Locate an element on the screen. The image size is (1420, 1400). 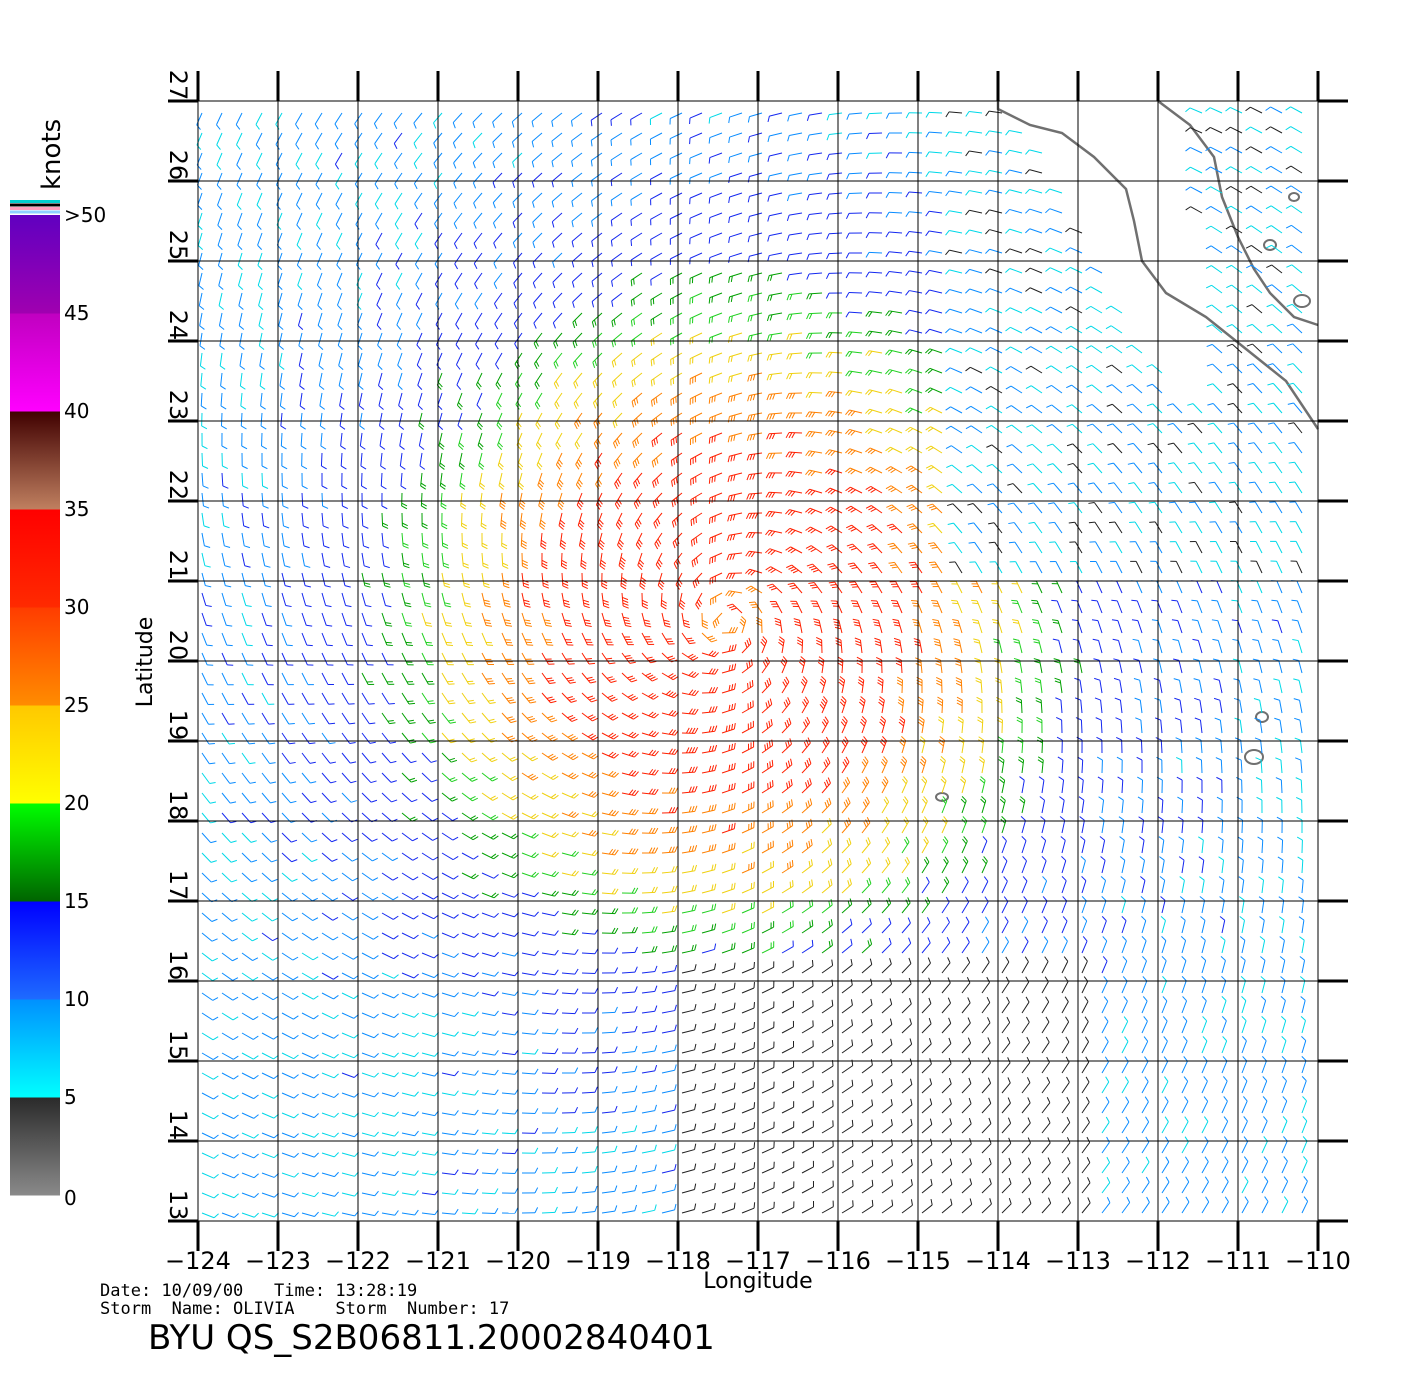
y-axis-title: Latitude is located at coordinates (145, 662).